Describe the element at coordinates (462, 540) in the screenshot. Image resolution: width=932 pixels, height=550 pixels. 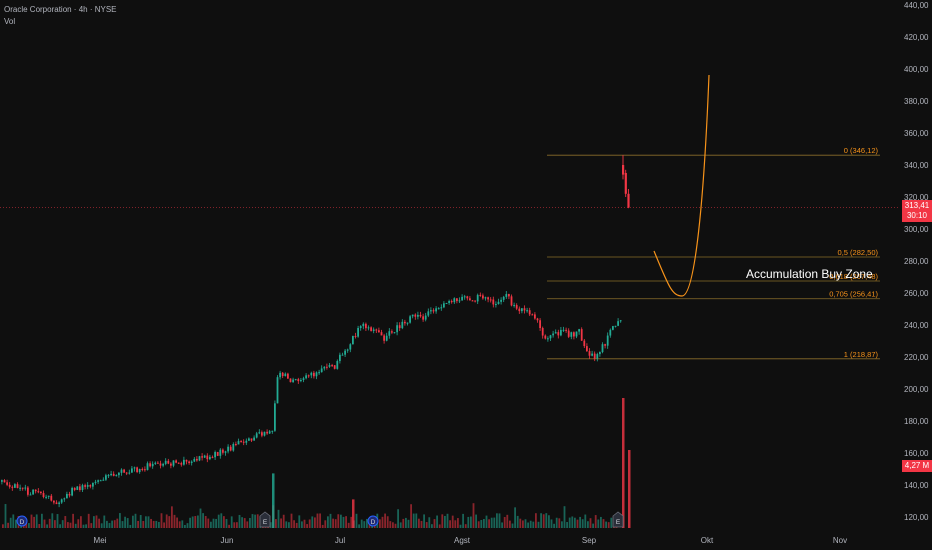
I see `x-tick-label: Agst` at that location.